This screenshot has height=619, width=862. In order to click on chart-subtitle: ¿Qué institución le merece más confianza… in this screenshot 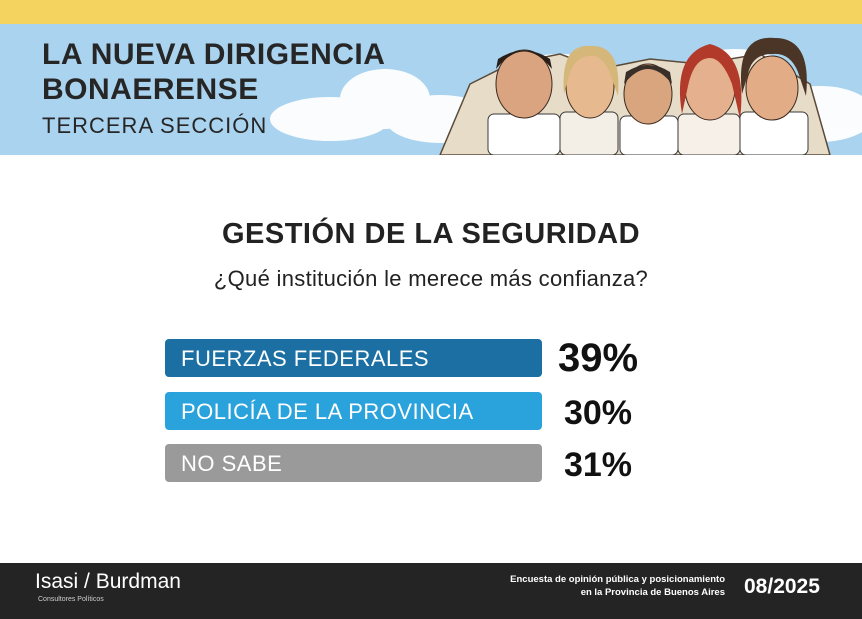, I will do `click(431, 278)`.